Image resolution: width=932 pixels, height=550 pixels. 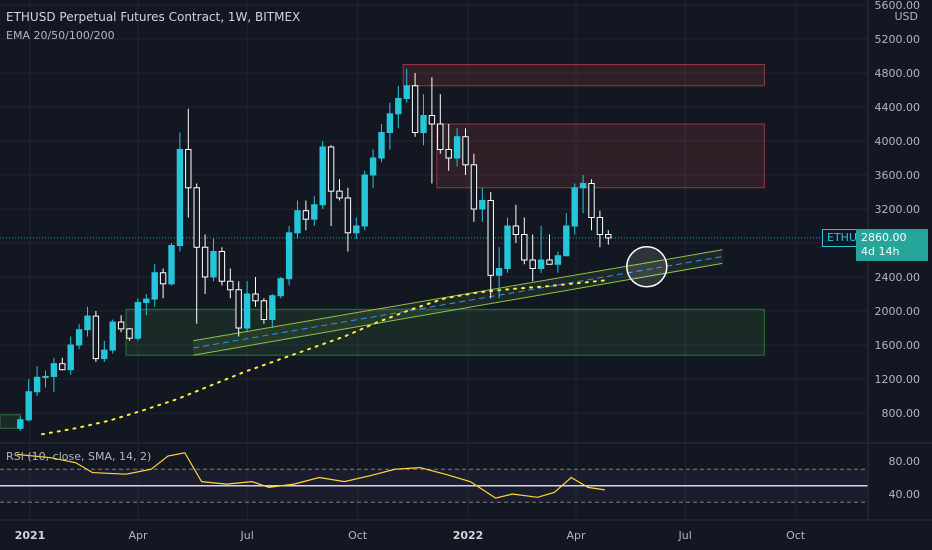 I want to click on marker, so click(x=647, y=267).